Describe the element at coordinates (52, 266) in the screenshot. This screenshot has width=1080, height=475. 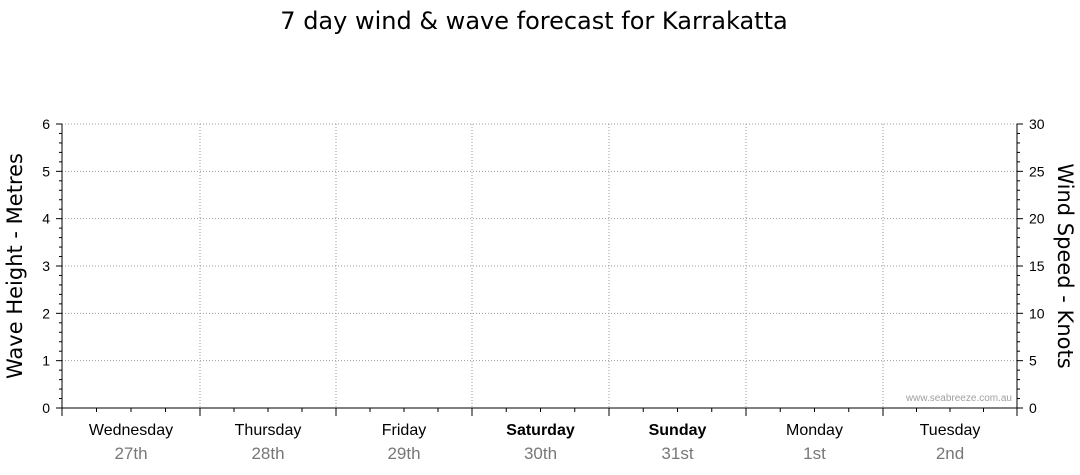
I see `left-y-axis-ticks: 0 1 2 3 4 5 6` at that location.